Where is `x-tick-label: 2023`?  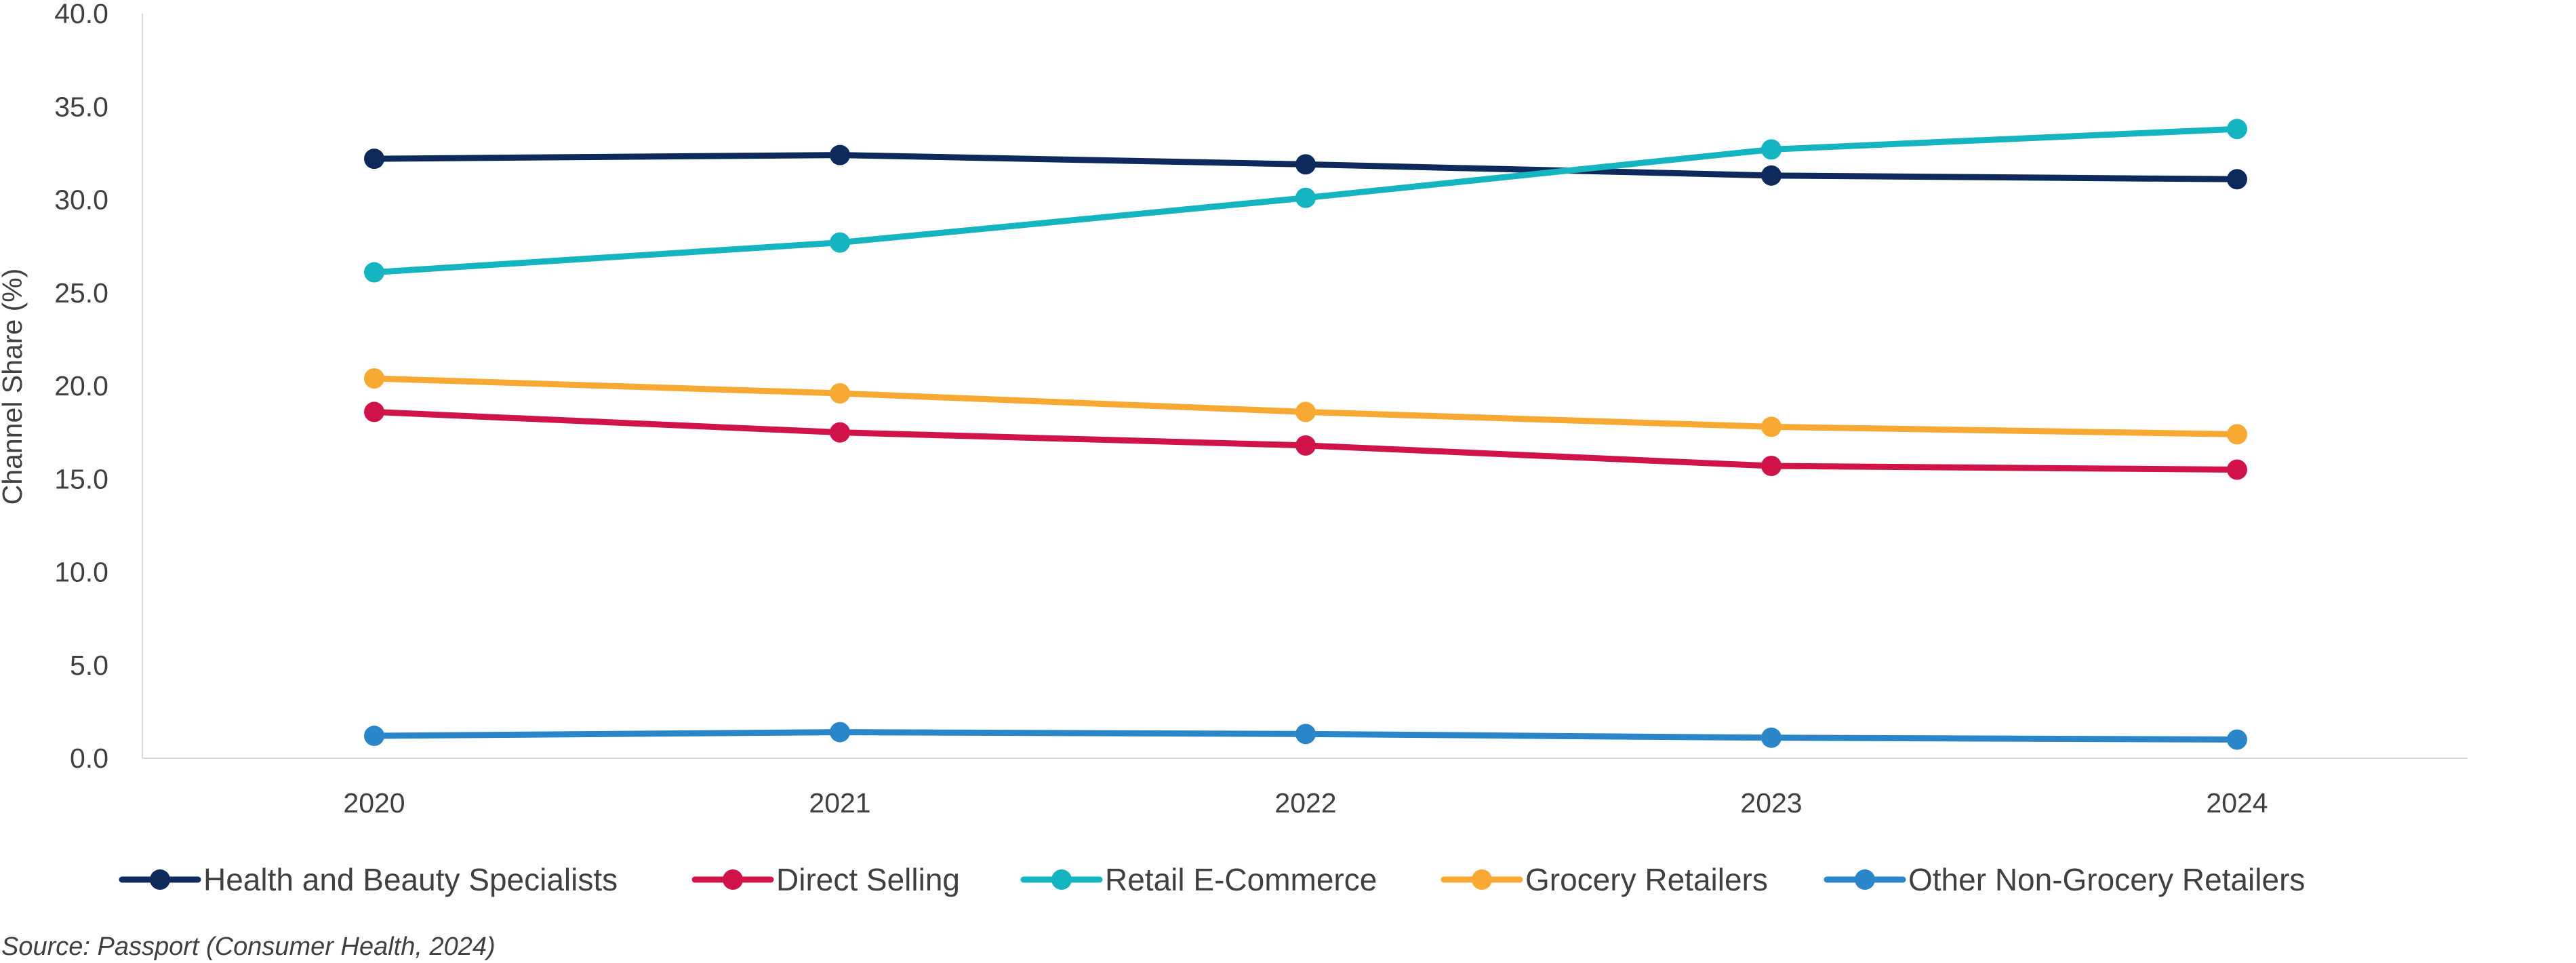 x-tick-label: 2023 is located at coordinates (1771, 803).